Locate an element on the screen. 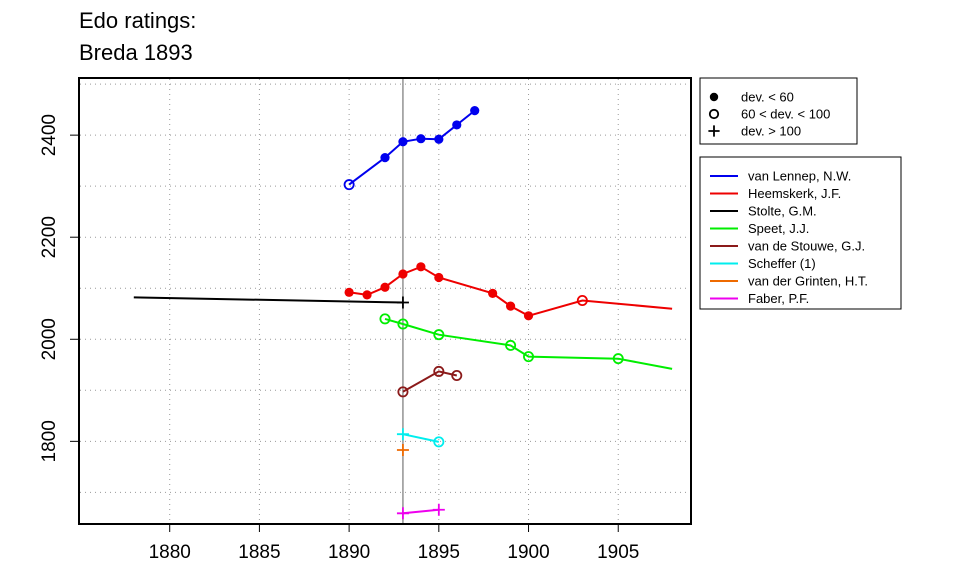  legend-marker-open is located at coordinates (714, 114).